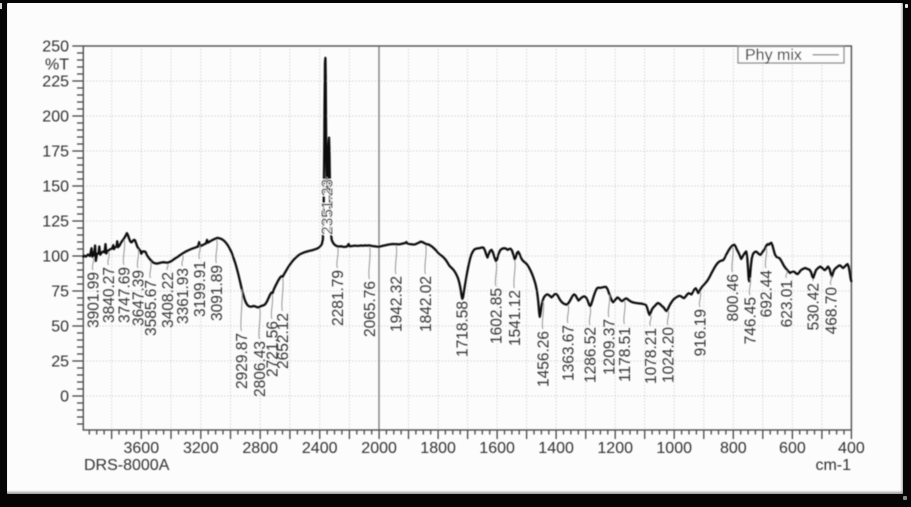 The height and width of the screenshot is (507, 911). Describe the element at coordinates (139, 298) in the screenshot. I see `svg-text: 3647.39` at that location.